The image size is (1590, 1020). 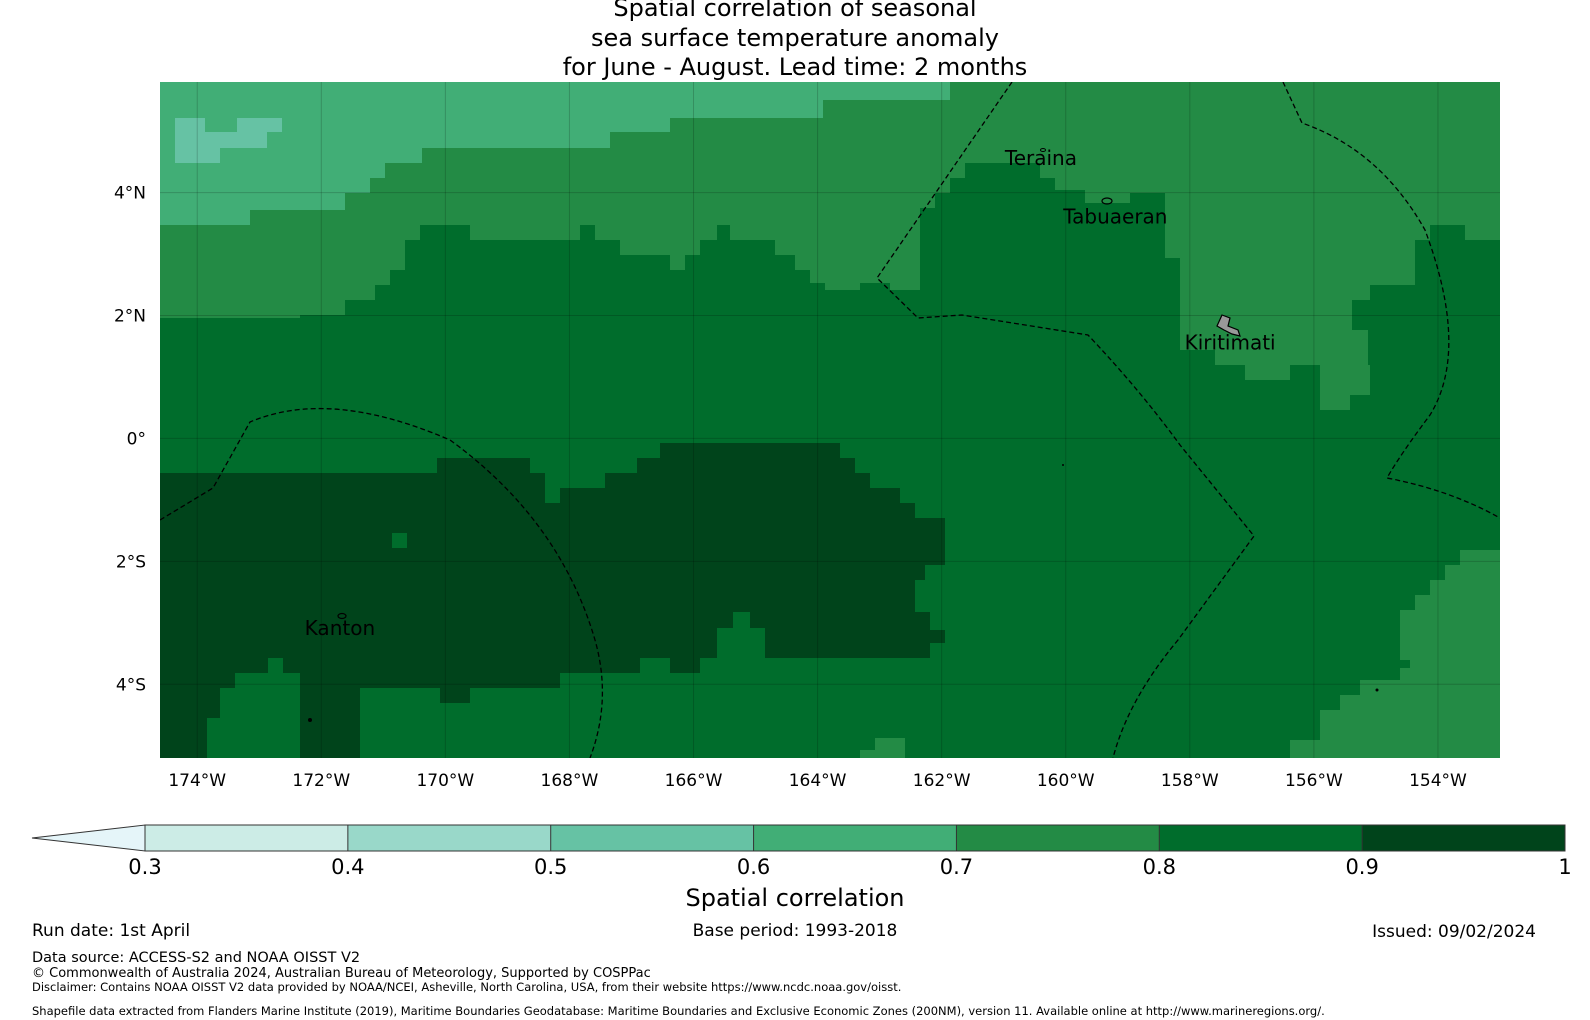 What do you see at coordinates (253, 708) in the screenshot?
I see `field-band-0.8-south-patch` at bounding box center [253, 708].